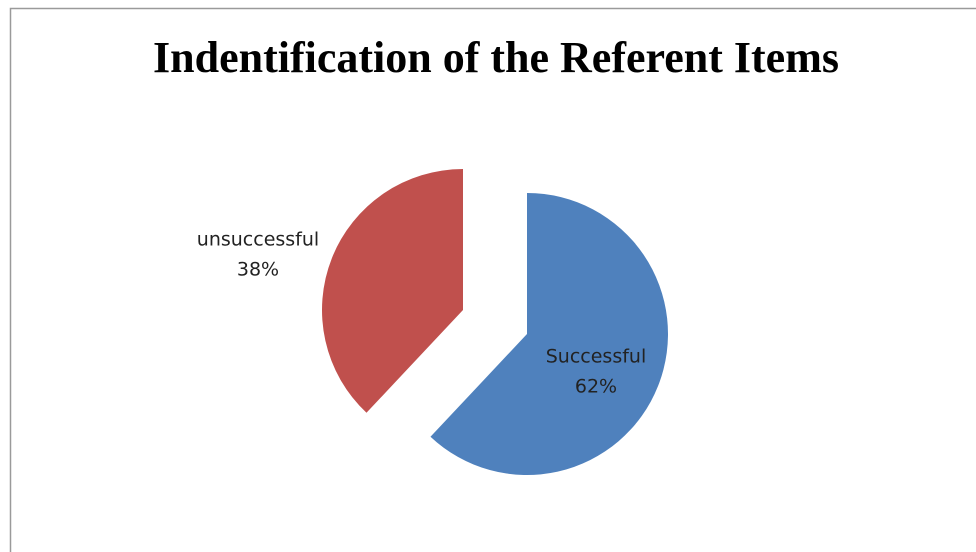 The height and width of the screenshot is (552, 976). Describe the element at coordinates (258, 270) in the screenshot. I see `slice-value-label: 38%` at that location.